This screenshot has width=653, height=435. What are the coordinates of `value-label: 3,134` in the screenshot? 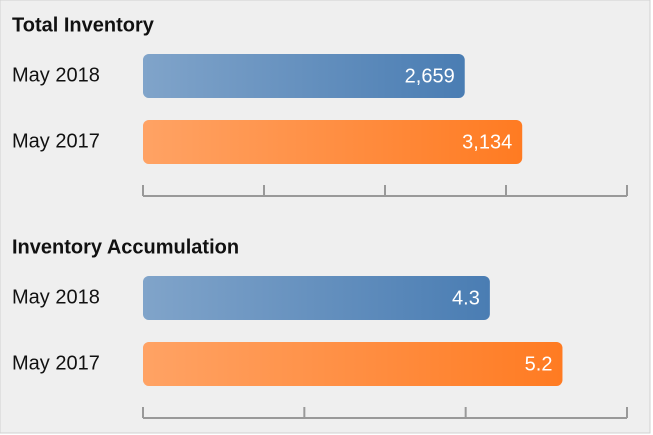 It's located at (487, 142).